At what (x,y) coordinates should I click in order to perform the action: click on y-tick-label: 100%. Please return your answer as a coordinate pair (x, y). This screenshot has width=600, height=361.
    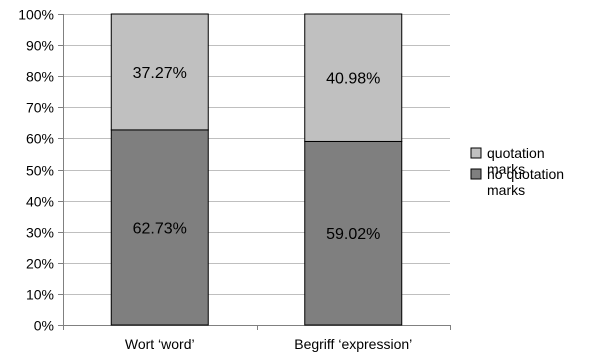
    Looking at the image, I should click on (36, 15).